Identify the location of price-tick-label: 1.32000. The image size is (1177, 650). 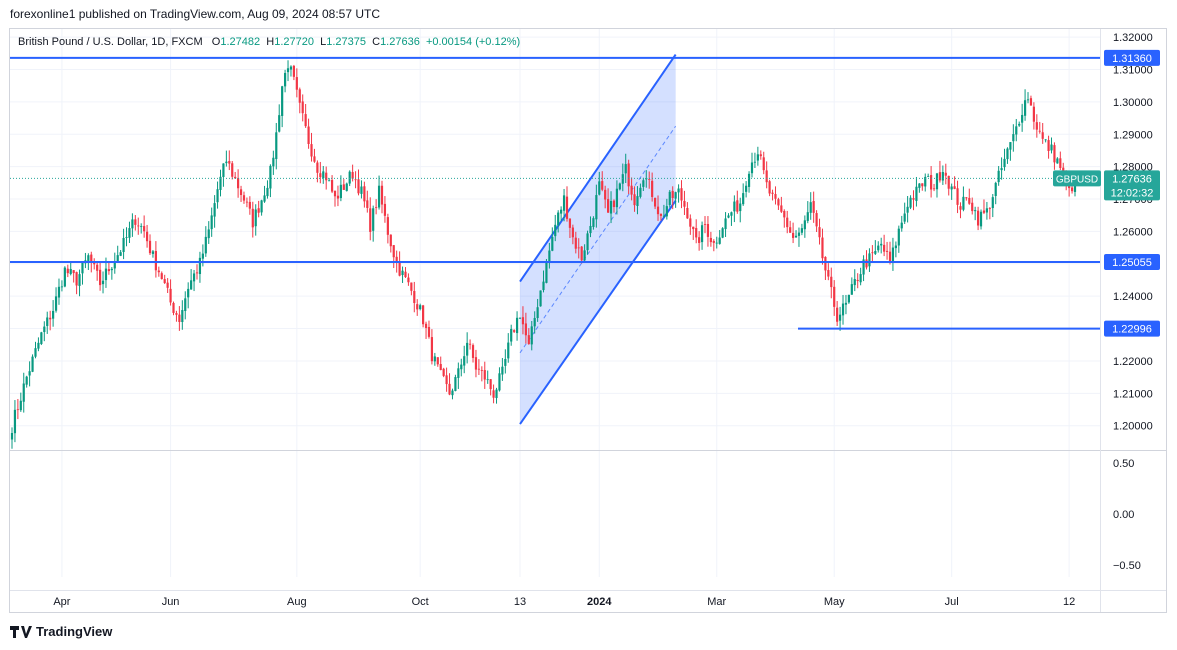
(1133, 38).